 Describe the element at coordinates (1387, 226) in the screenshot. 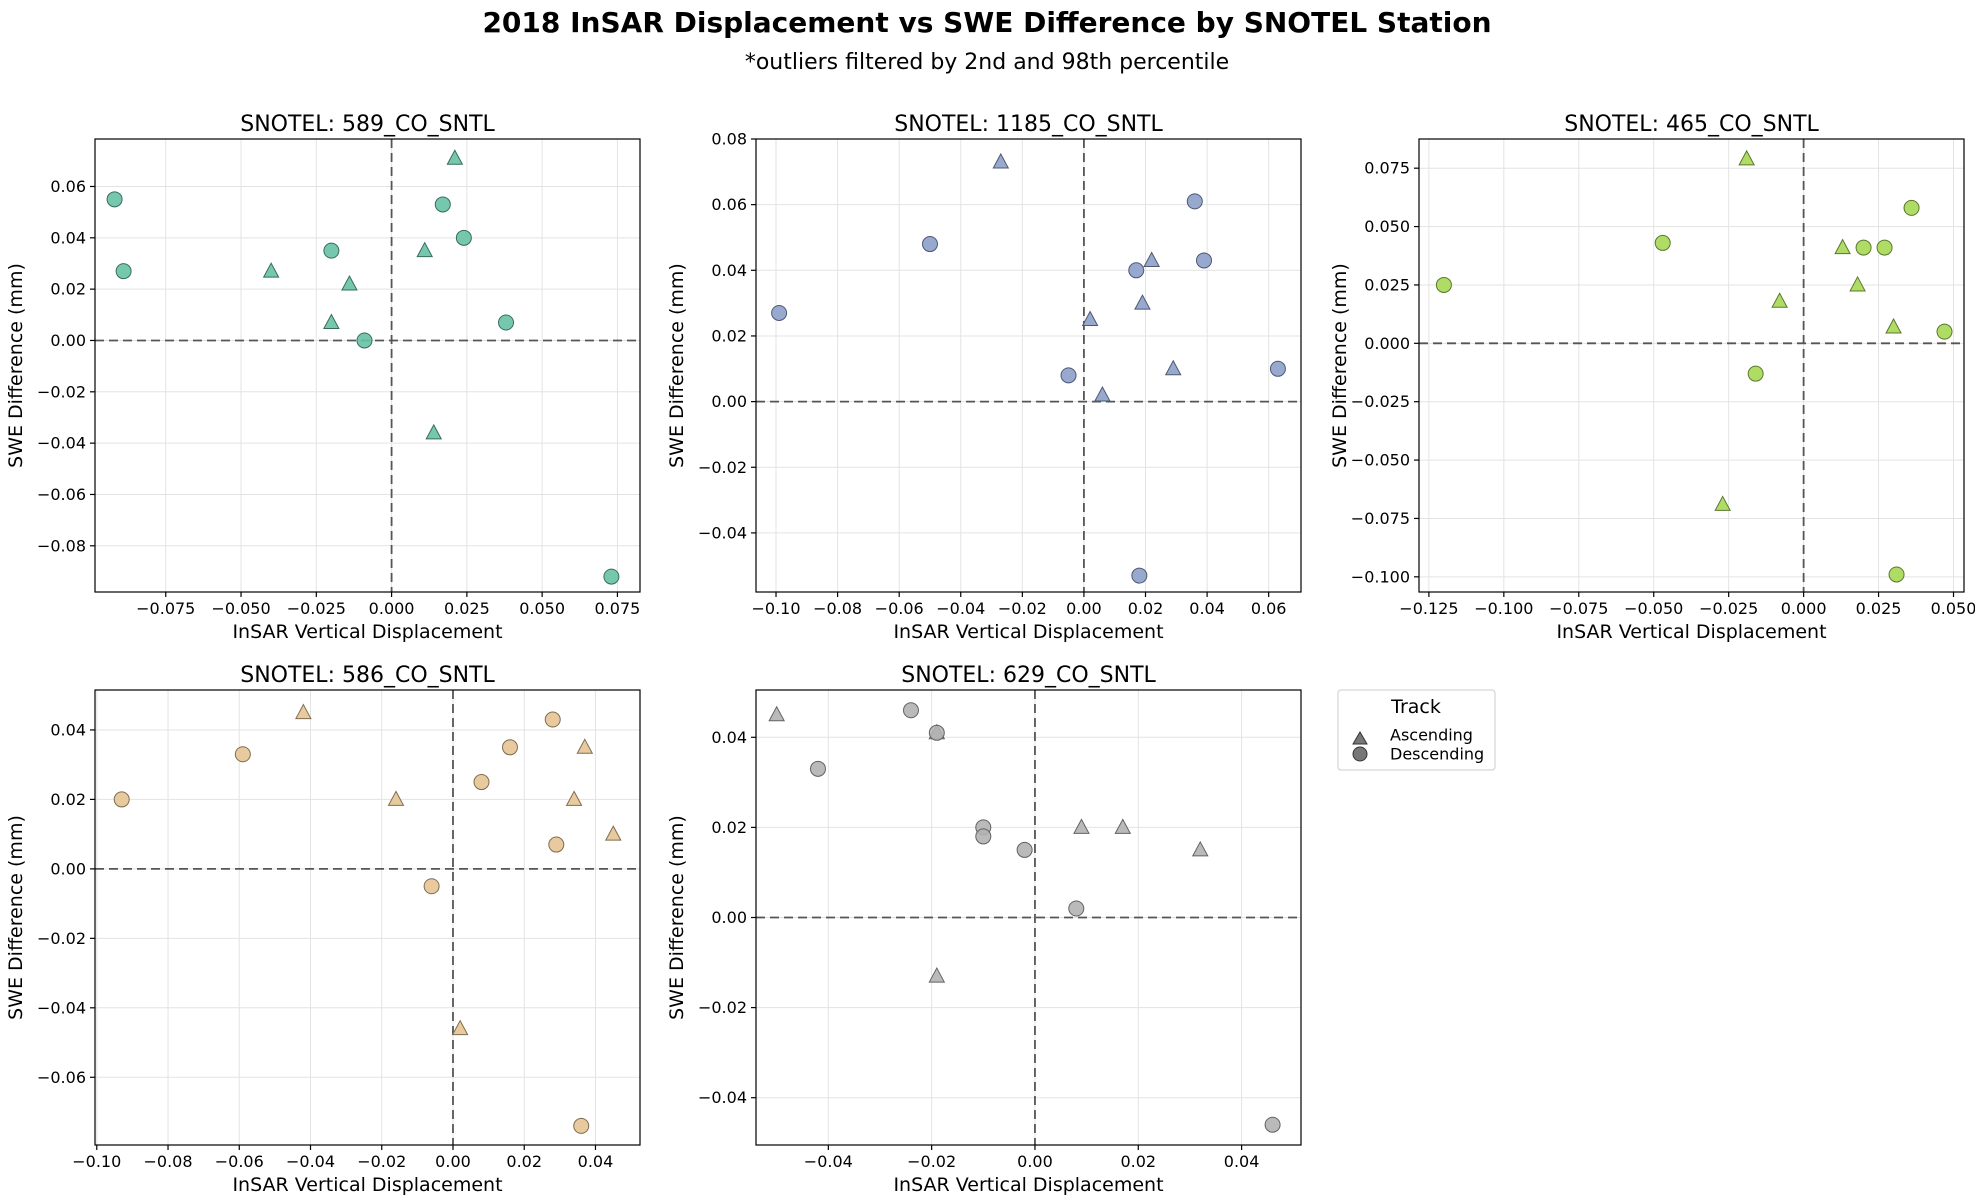

I see `y-tick-label: 0.050` at that location.